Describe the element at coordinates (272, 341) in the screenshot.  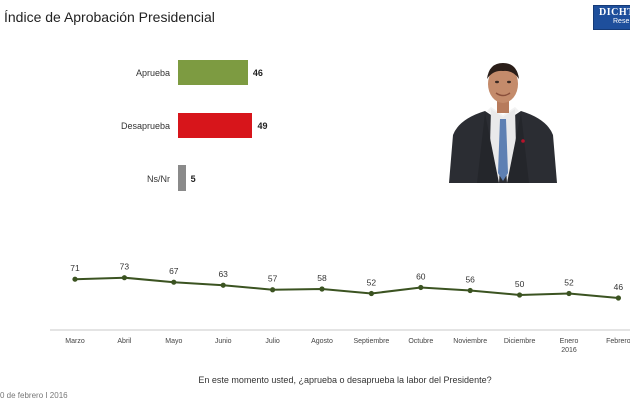
I see `month-label: Julio` at that location.